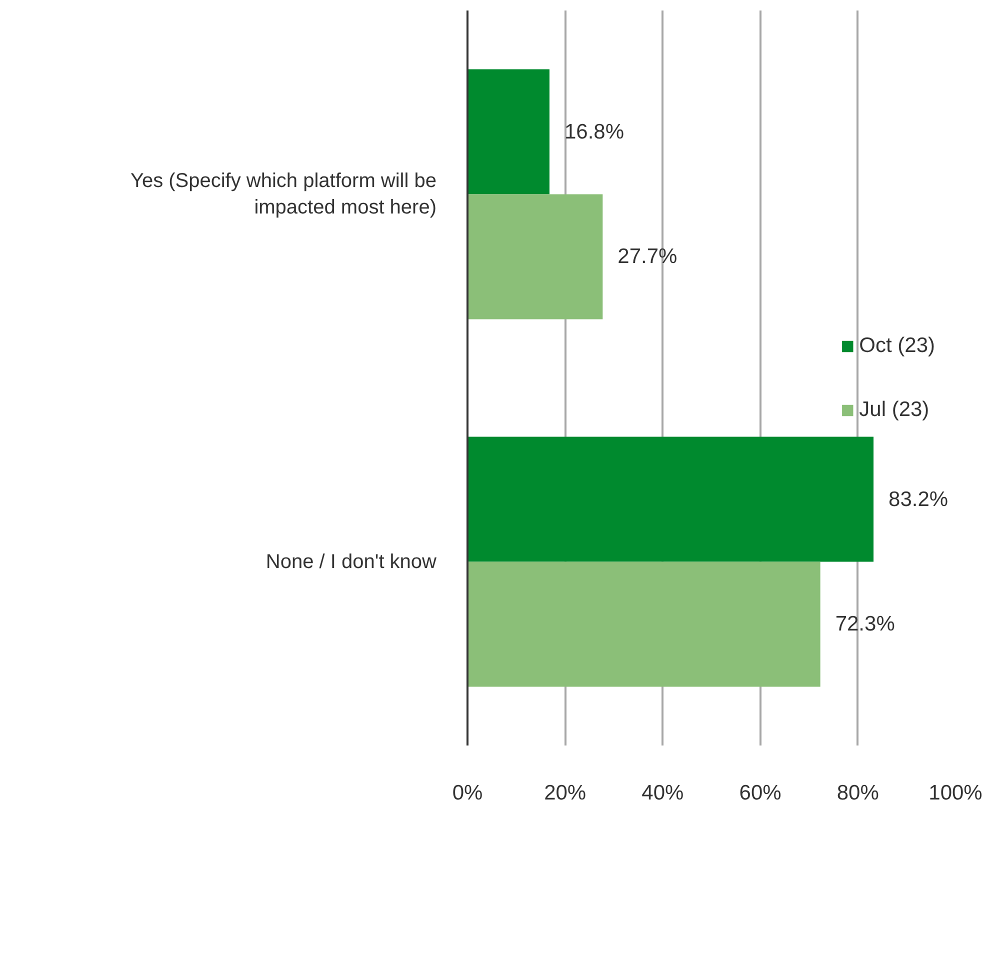  Describe the element at coordinates (857, 793) in the screenshot. I see `x-tick-label: 80%` at that location.